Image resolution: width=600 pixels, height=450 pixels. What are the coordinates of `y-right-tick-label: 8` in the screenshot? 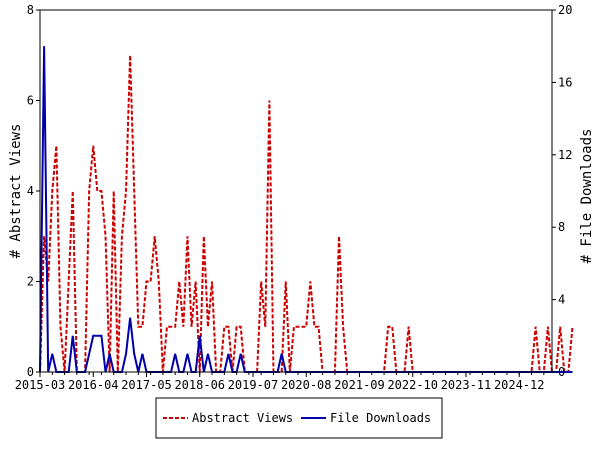 It's located at (561, 227).